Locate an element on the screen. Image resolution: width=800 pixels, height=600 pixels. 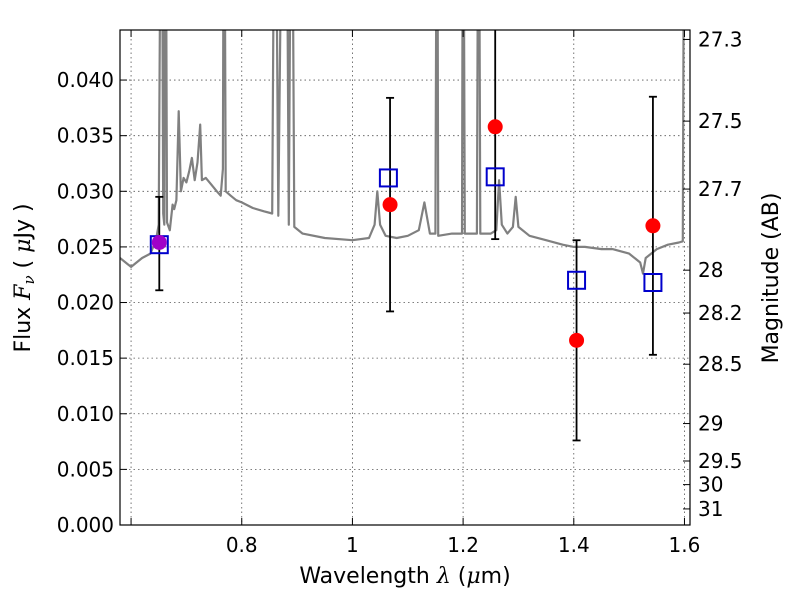
right-tick-label: 29.5 is located at coordinates (720, 461).